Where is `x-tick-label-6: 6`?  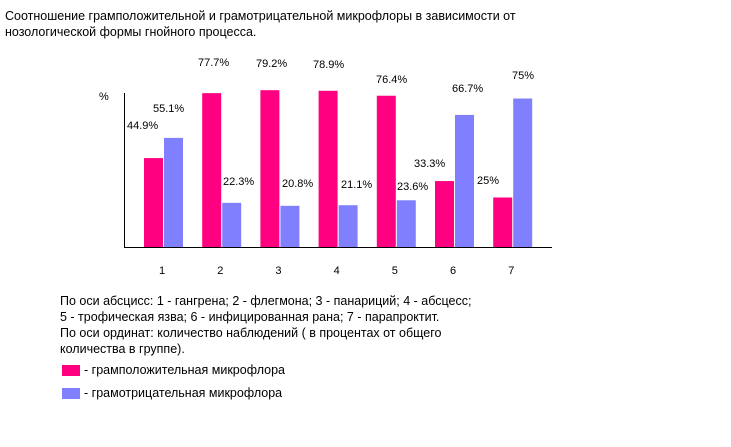 x-tick-label-6: 6 is located at coordinates (453, 271).